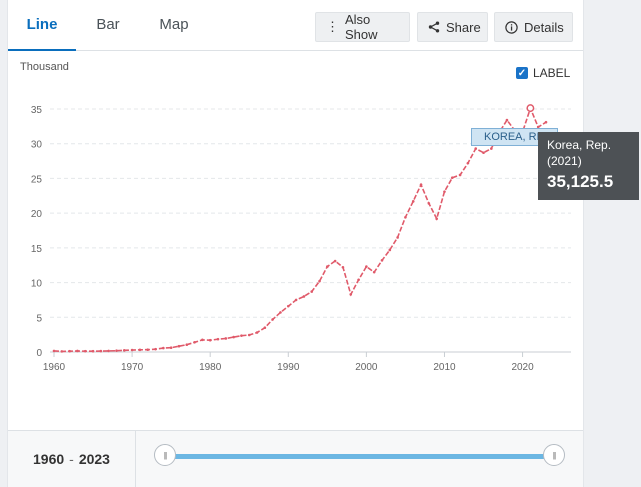 Image resolution: width=641 pixels, height=487 pixels. Describe the element at coordinates (580, 181) in the screenshot. I see `tooltip-value: 35,125.5` at that location.